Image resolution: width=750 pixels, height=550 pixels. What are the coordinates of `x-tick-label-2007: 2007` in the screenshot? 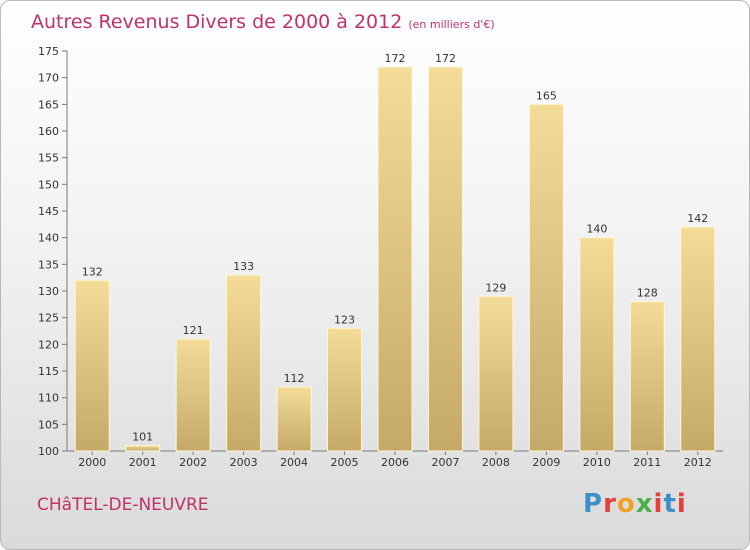 It's located at (445, 462).